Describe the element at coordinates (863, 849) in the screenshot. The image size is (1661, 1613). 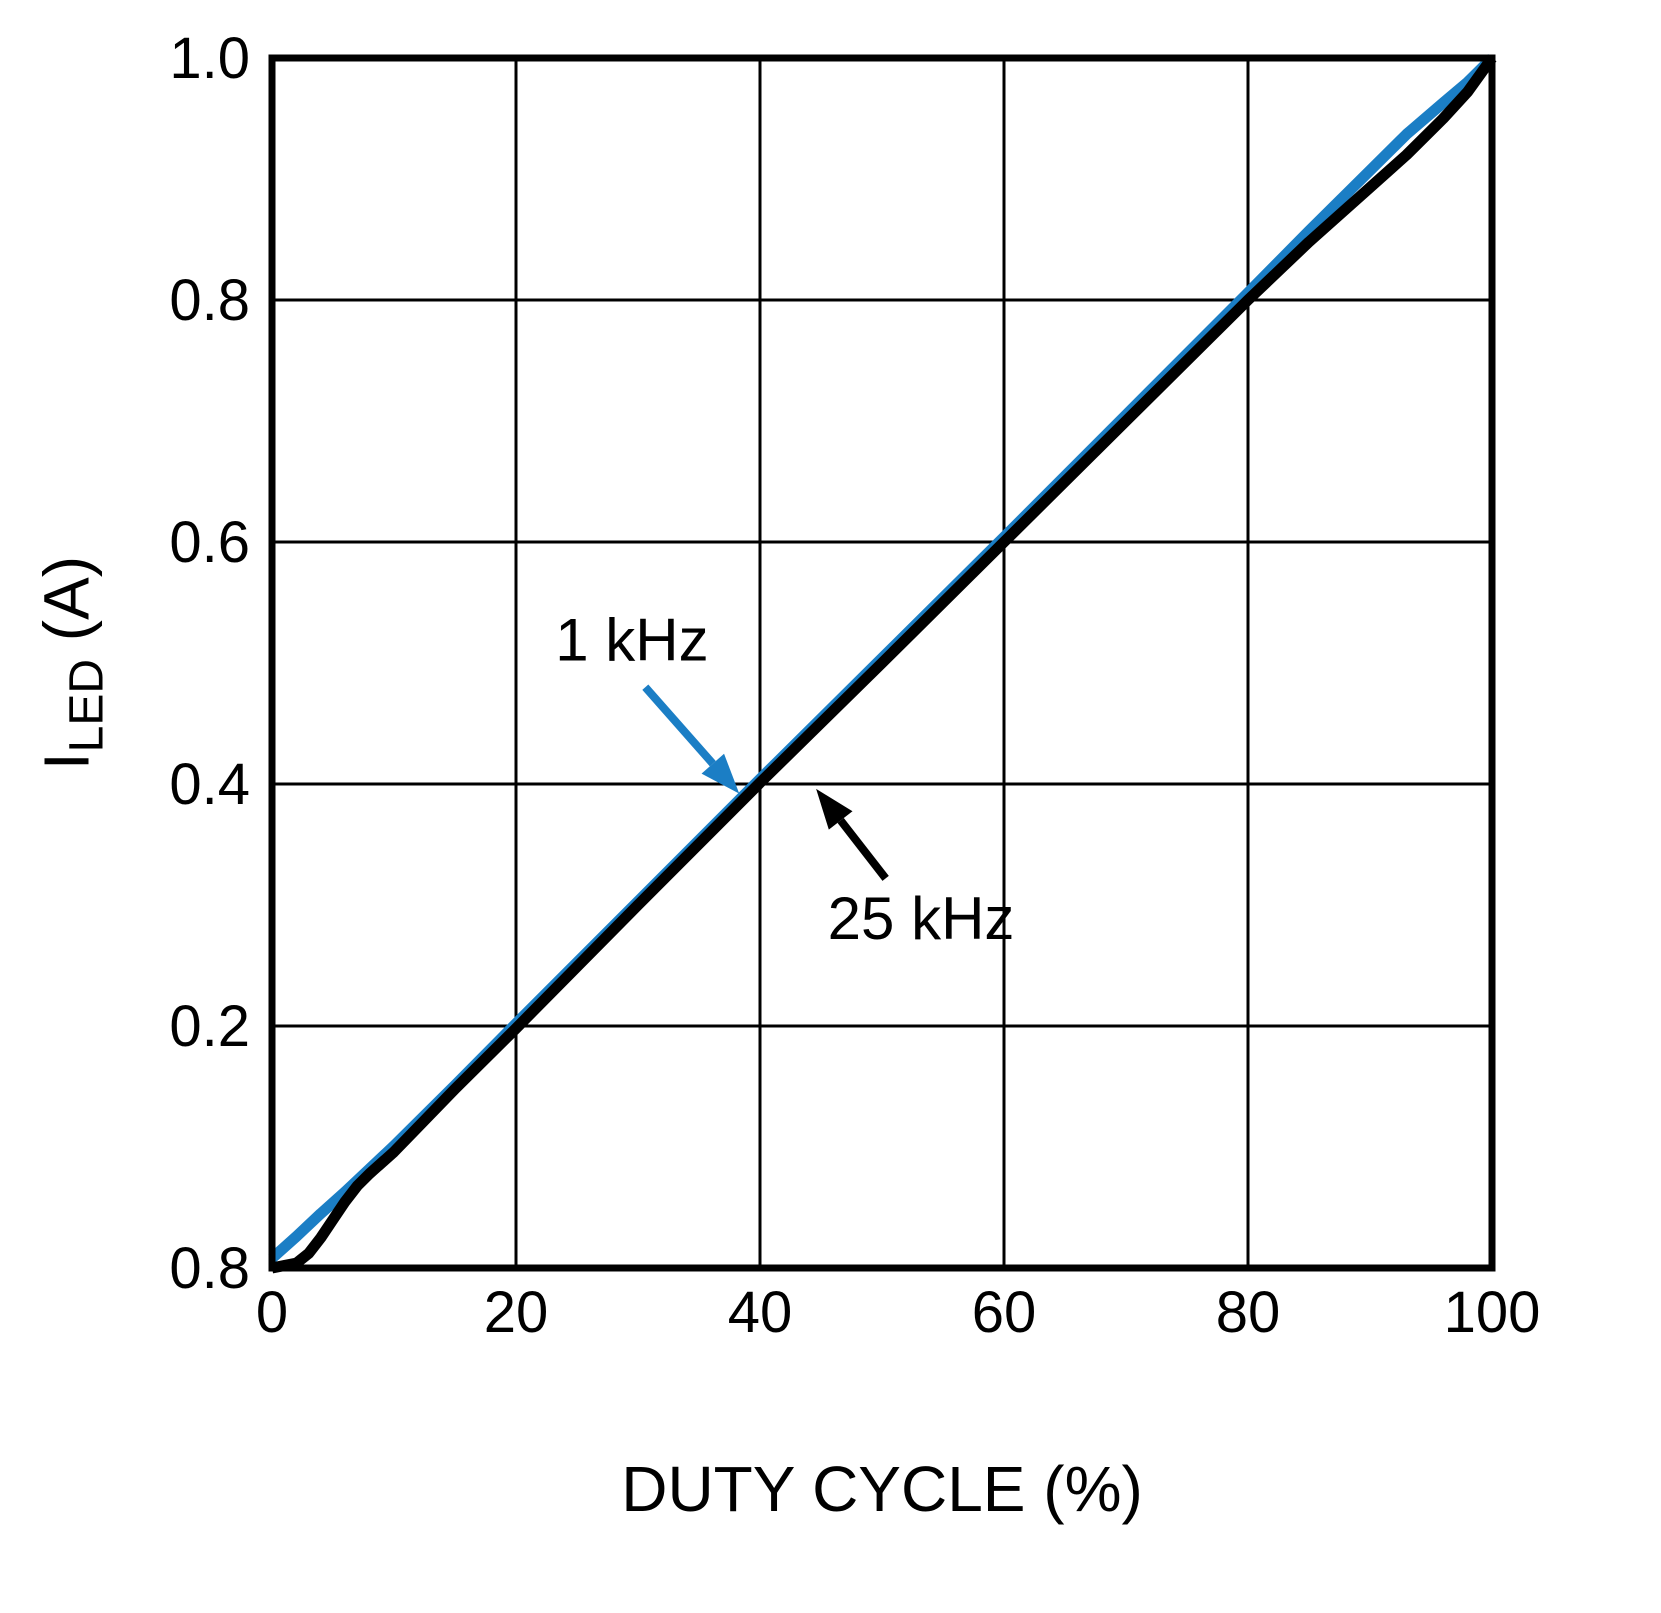
I see `annotation-arrow-shaft-25-khz` at that location.